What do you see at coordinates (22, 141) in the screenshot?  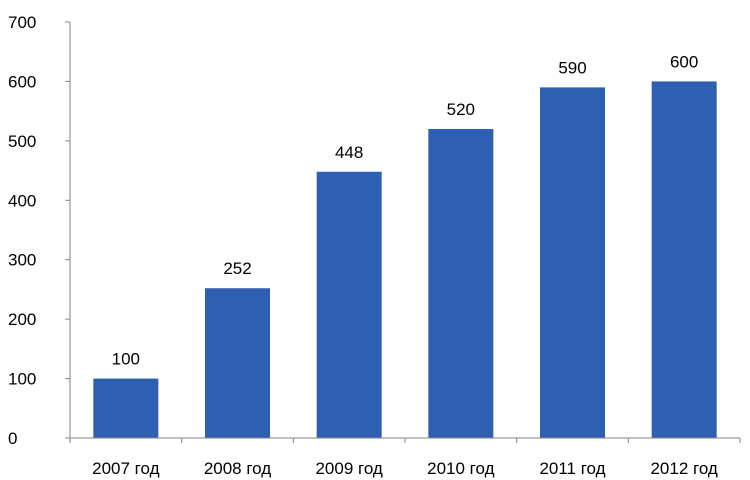 I see `y-tick-label: 500` at bounding box center [22, 141].